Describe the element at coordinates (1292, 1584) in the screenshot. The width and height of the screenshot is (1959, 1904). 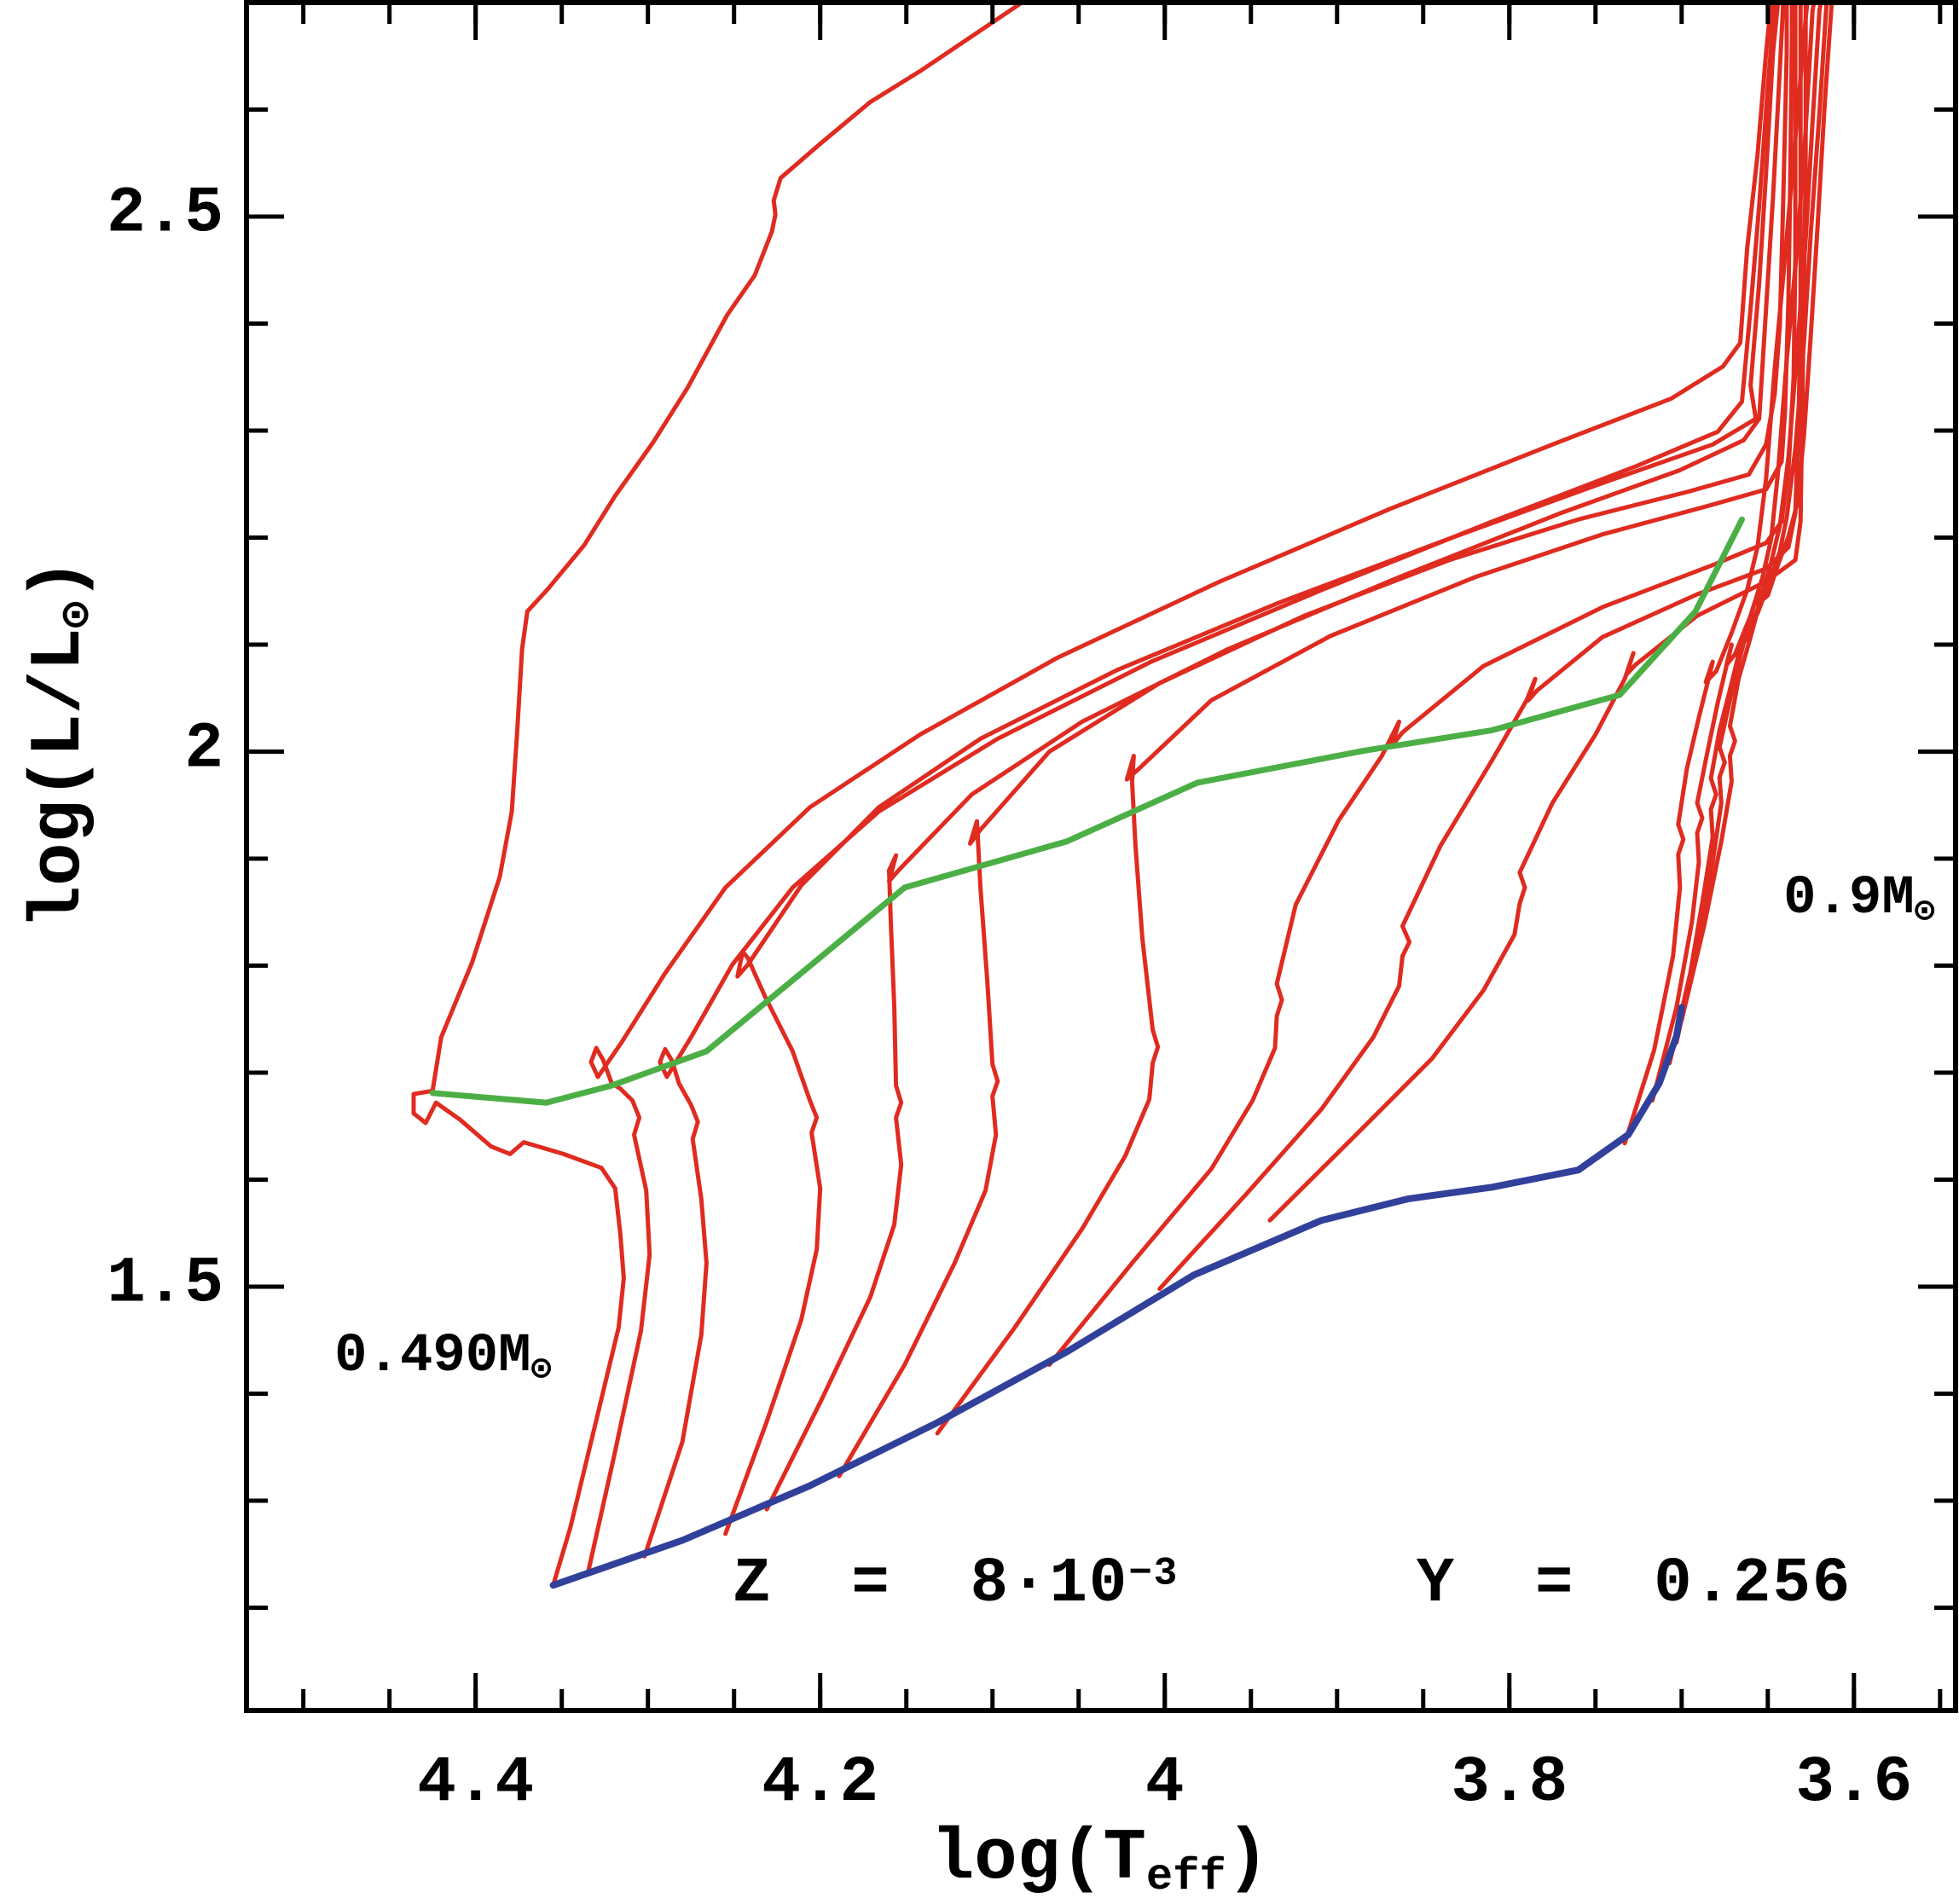
I see `composition-label: Z = 8·10−3 Y = 0.256` at that location.